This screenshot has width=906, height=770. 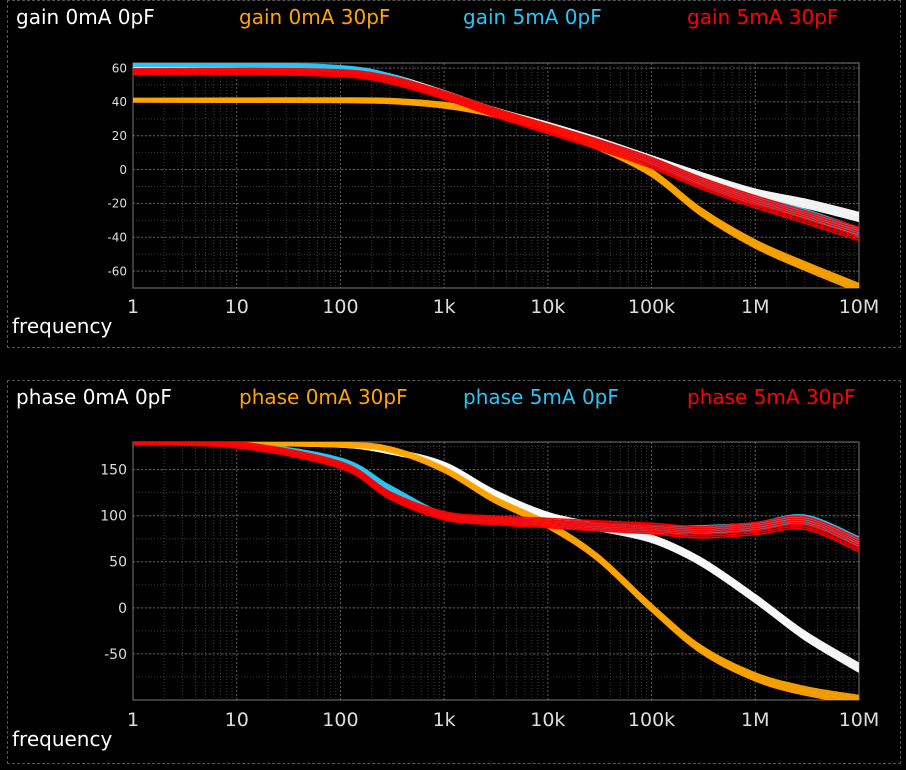 What do you see at coordinates (117, 204) in the screenshot?
I see `y-tick-label: -20` at bounding box center [117, 204].